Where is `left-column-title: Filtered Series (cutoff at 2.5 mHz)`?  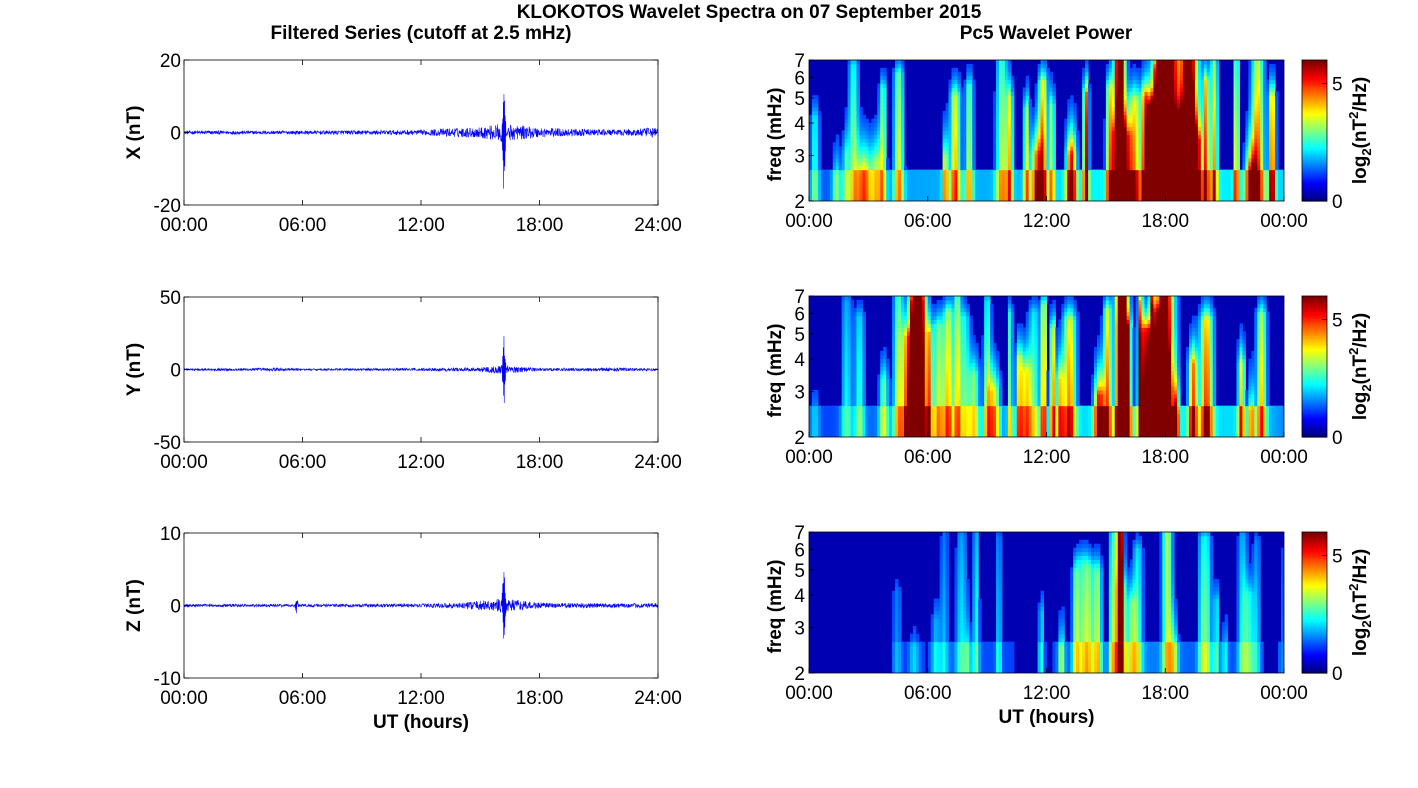
left-column-title: Filtered Series (cutoff at 2.5 mHz) is located at coordinates (421, 33).